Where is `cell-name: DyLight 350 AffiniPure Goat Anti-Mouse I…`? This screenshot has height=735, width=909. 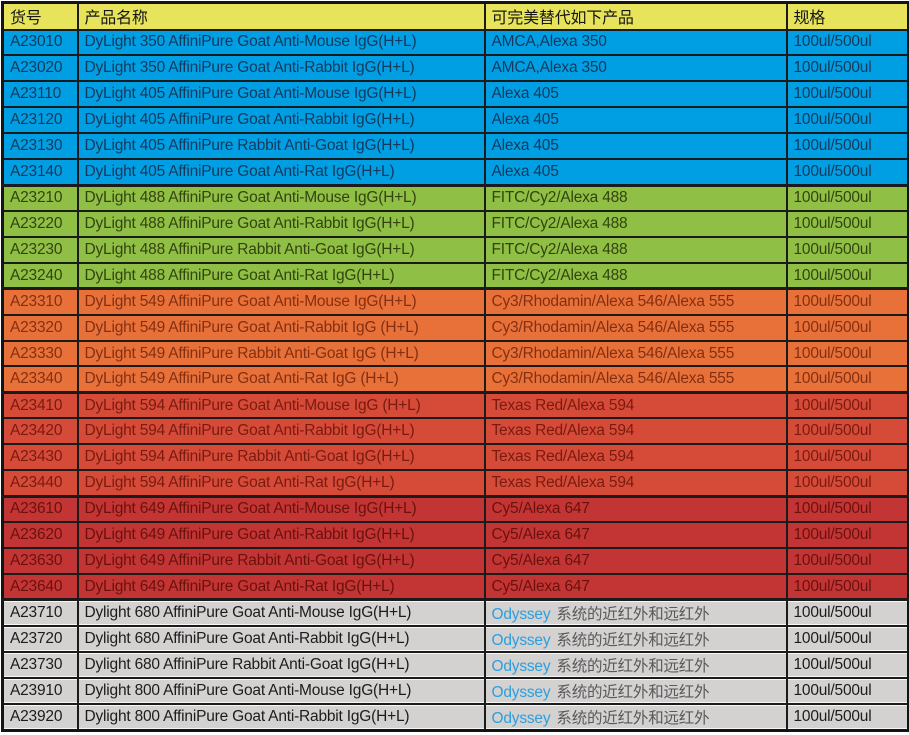 cell-name: DyLight 350 AffiniPure Goat Anti-Mouse I… is located at coordinates (281, 42).